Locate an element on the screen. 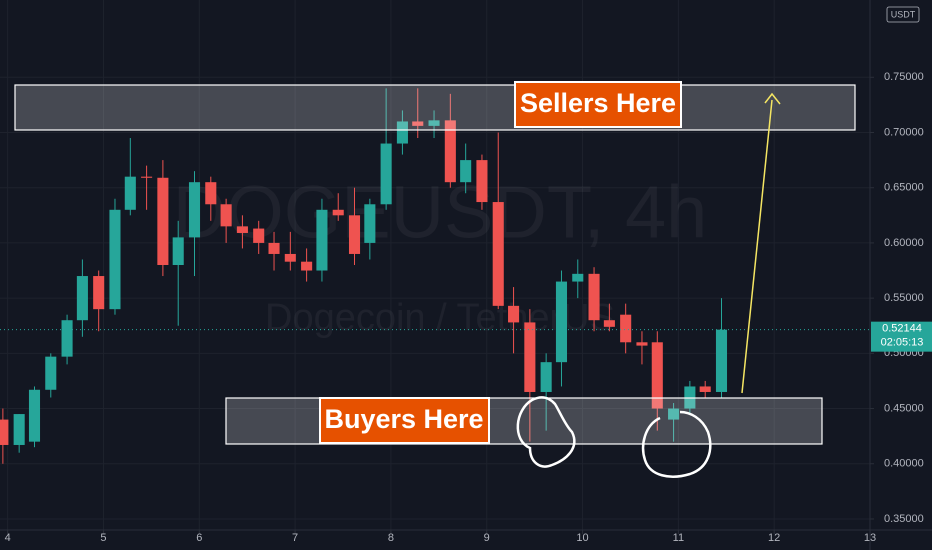 The image size is (932, 550). x-tick-label: 8 is located at coordinates (391, 538).